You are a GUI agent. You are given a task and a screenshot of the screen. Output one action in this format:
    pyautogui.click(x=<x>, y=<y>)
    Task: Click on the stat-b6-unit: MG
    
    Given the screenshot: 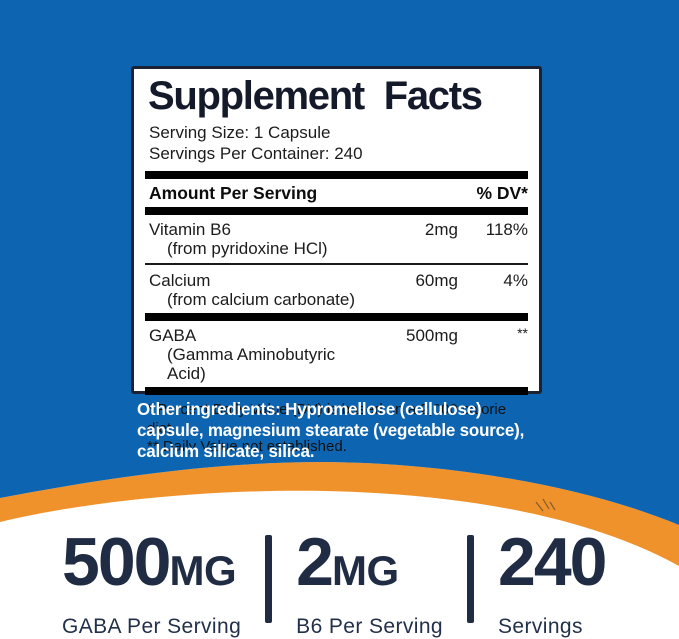 What is the action you would take?
    pyautogui.click(x=365, y=570)
    